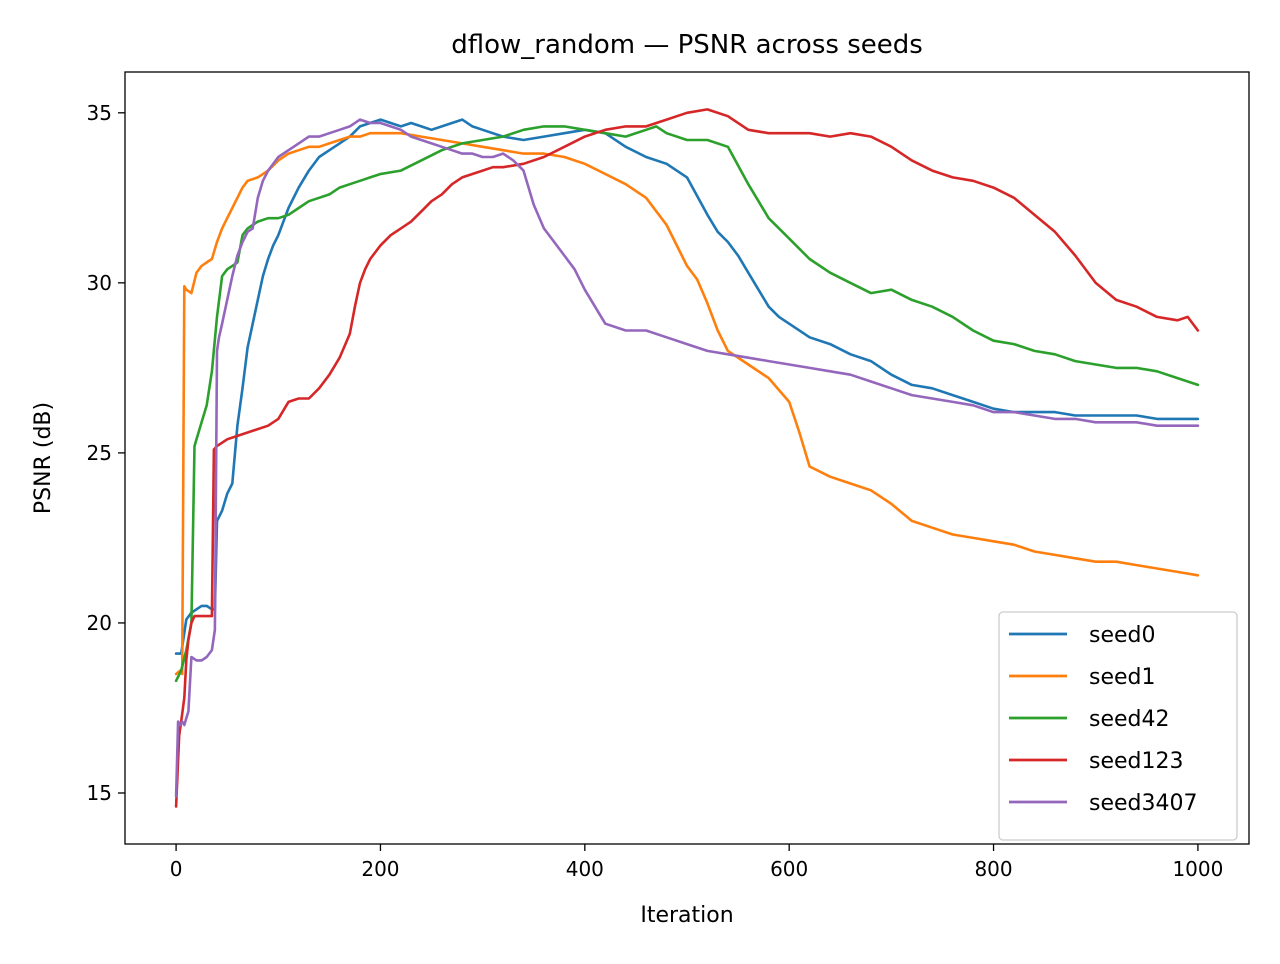 Image resolution: width=1280 pixels, height=964 pixels. I want to click on y-tick-label: 20, so click(99, 623).